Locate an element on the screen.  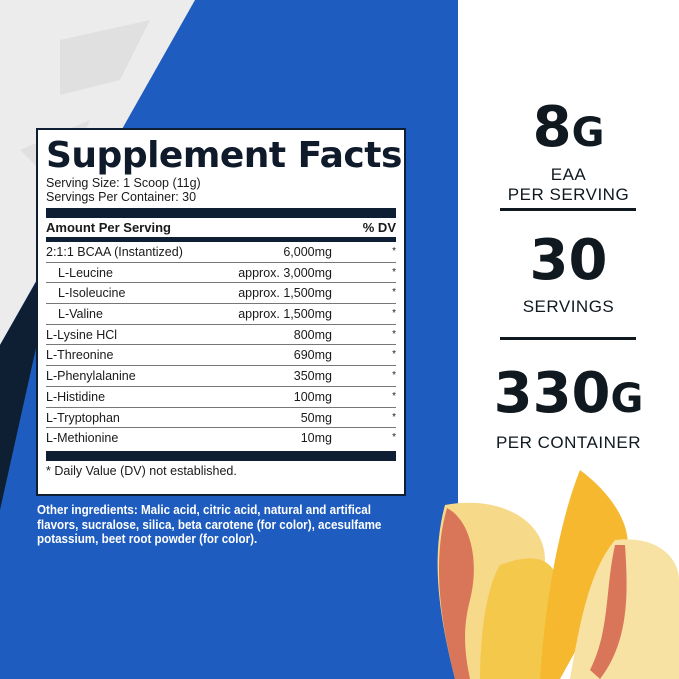
nutrient-name: L-Threonine is located at coordinates (80, 355).